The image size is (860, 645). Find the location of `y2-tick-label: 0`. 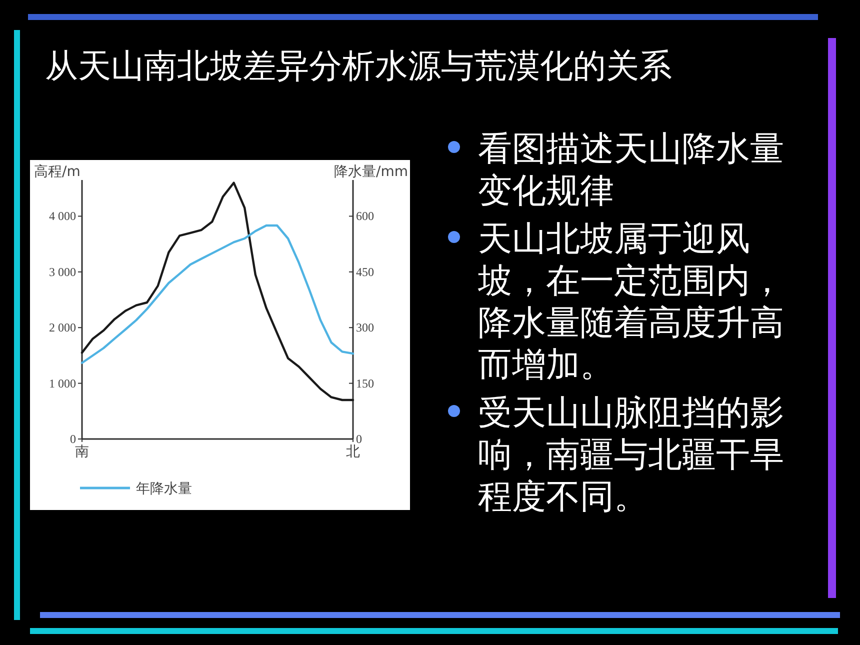

y2-tick-label: 0 is located at coordinates (359, 439).